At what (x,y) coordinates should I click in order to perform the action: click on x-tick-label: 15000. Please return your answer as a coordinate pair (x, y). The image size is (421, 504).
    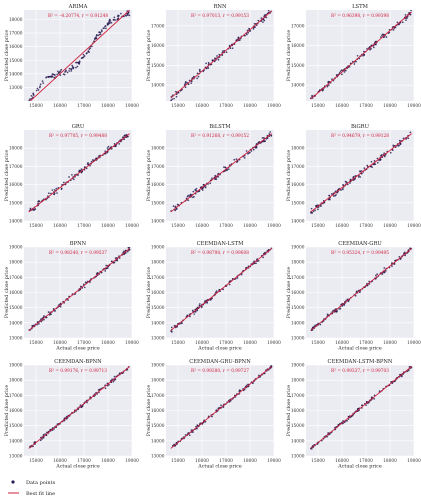
    Looking at the image, I should click on (36, 343).